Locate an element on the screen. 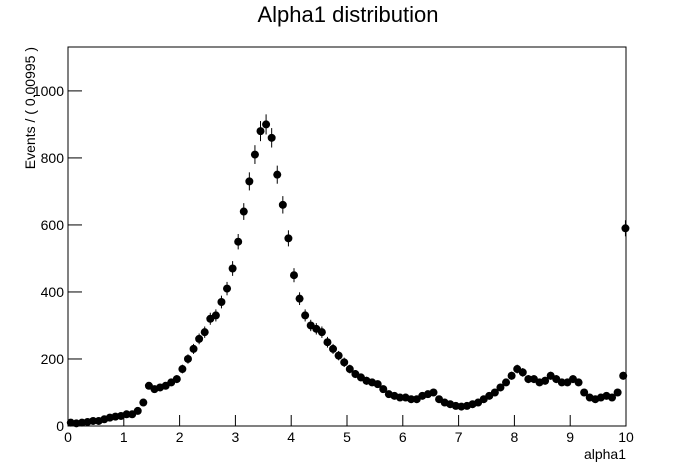 The width and height of the screenshot is (696, 474). y-axis-label: Events / ( 0.00995 ) is located at coordinates (30, 108).